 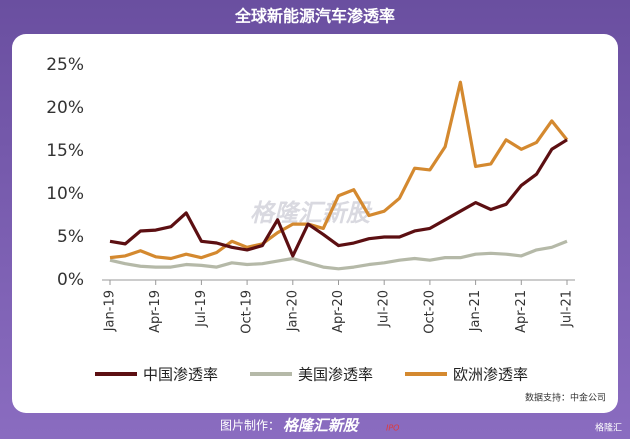 I want to click on y-tick-label: 10%, so click(x=65, y=194).